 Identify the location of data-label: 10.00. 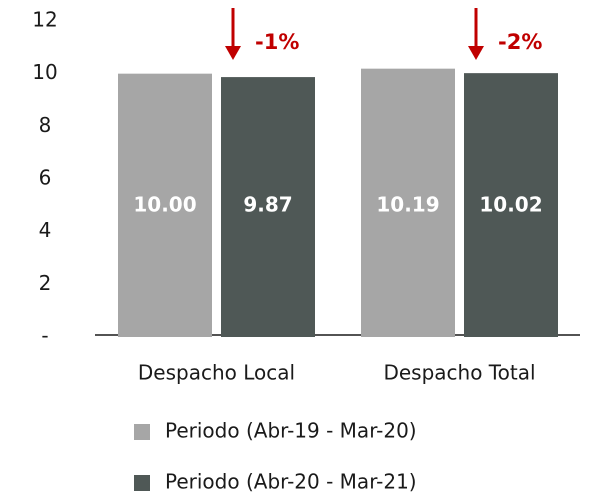
(164, 205).